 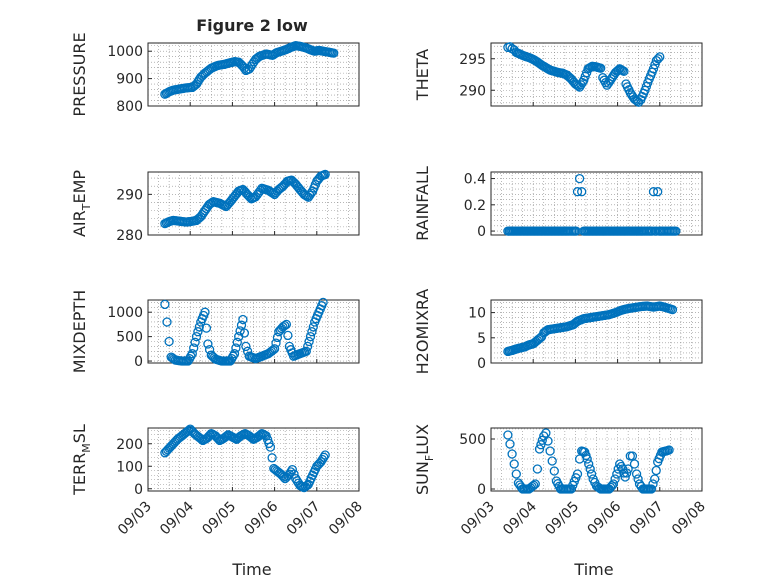 I want to click on terr_msl-xtick-label: 09/08, so click(x=346, y=519).